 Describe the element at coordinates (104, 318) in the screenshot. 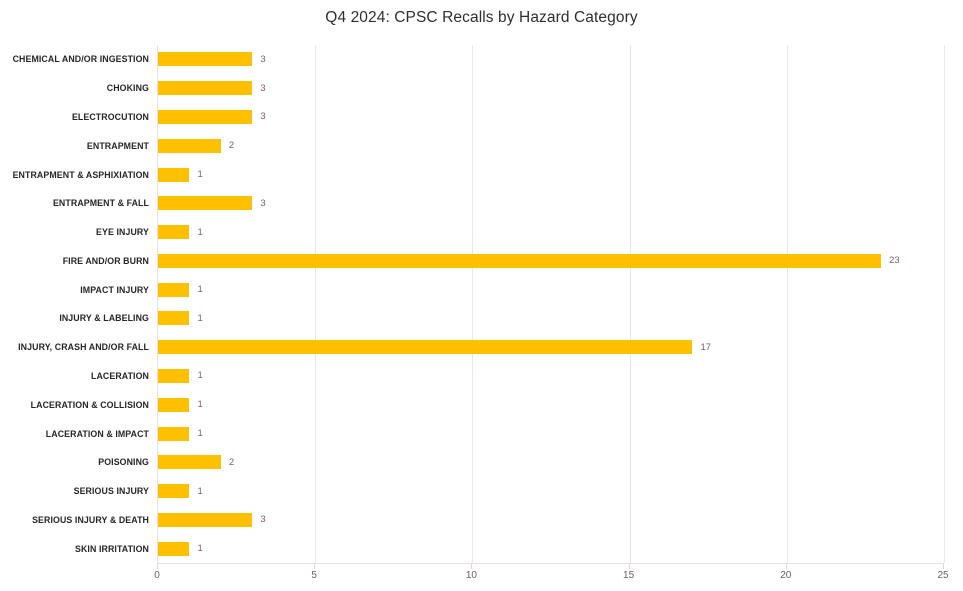

I see `category-label: INJURY & LABELING` at that location.